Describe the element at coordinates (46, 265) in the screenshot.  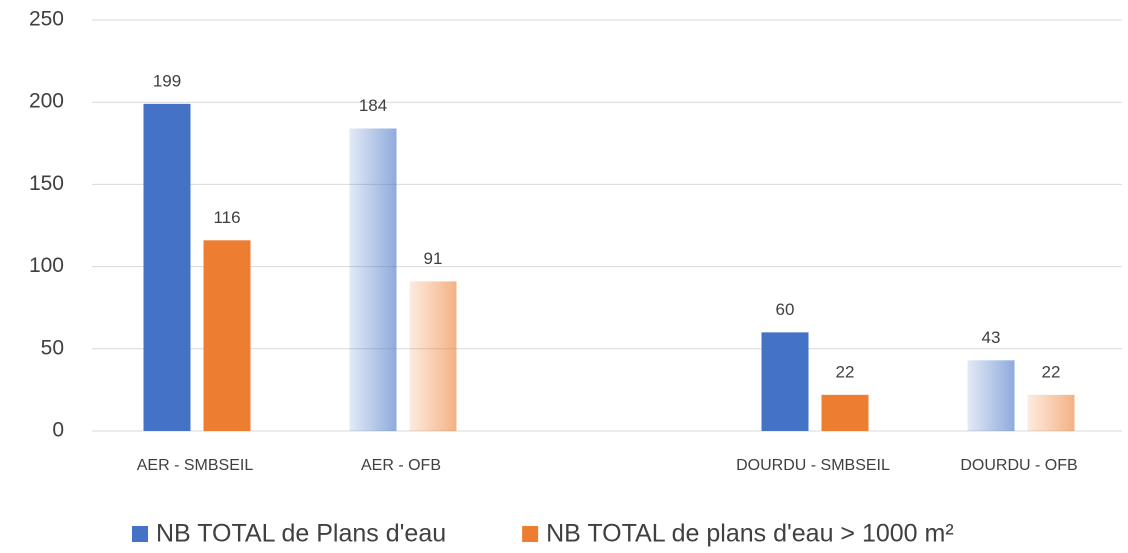
I see `y-tick-label: 100` at that location.